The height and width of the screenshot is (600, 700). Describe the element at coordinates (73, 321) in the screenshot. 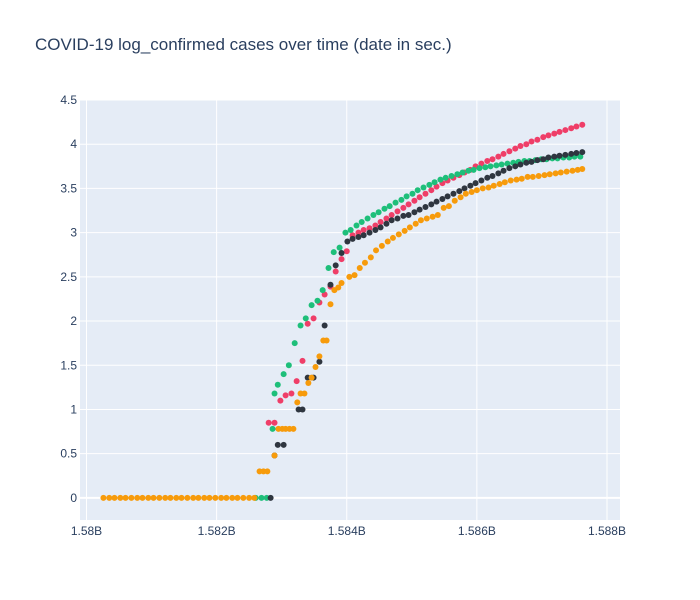

I see `y-tick-label: 2` at that location.